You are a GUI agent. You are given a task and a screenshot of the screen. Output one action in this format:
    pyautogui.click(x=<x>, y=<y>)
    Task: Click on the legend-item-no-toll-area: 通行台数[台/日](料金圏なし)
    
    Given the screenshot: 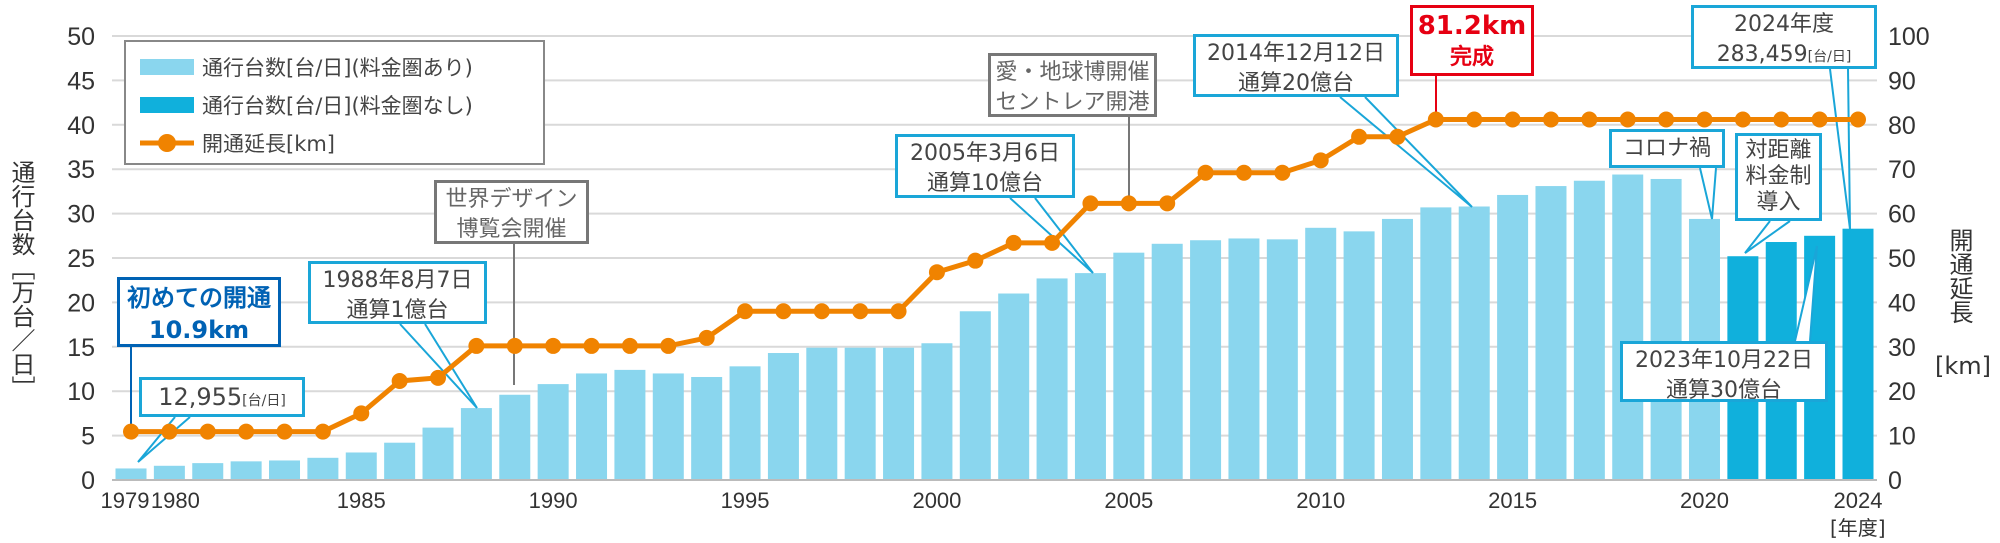 What is the action you would take?
    pyautogui.click(x=306, y=105)
    